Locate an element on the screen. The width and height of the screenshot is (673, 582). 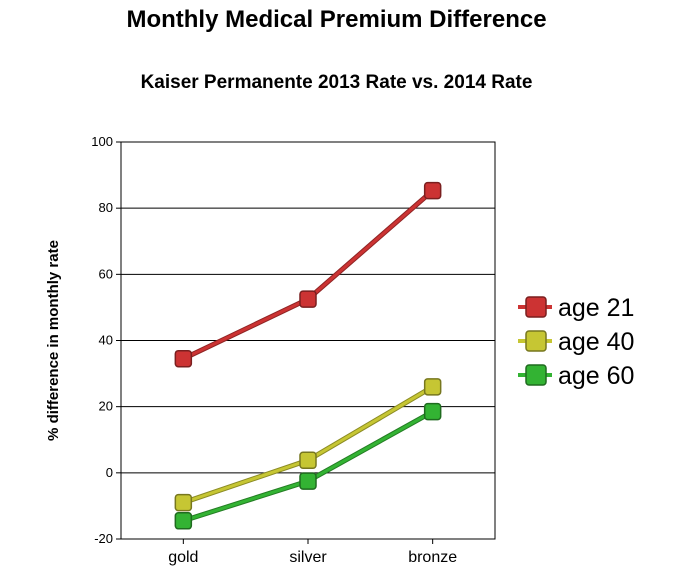
x-tick-label: gold is located at coordinates (183, 557).